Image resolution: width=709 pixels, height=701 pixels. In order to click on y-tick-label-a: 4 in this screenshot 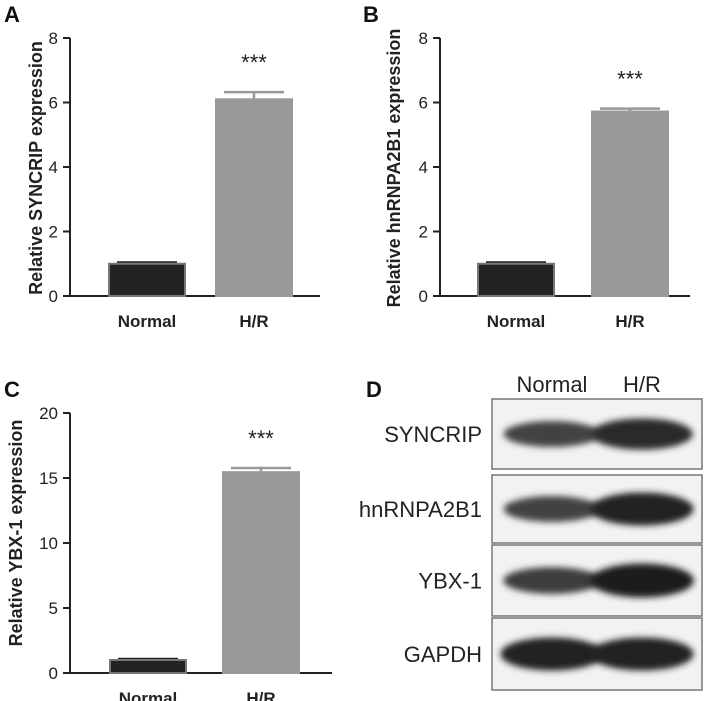, I will do `click(53, 167)`.